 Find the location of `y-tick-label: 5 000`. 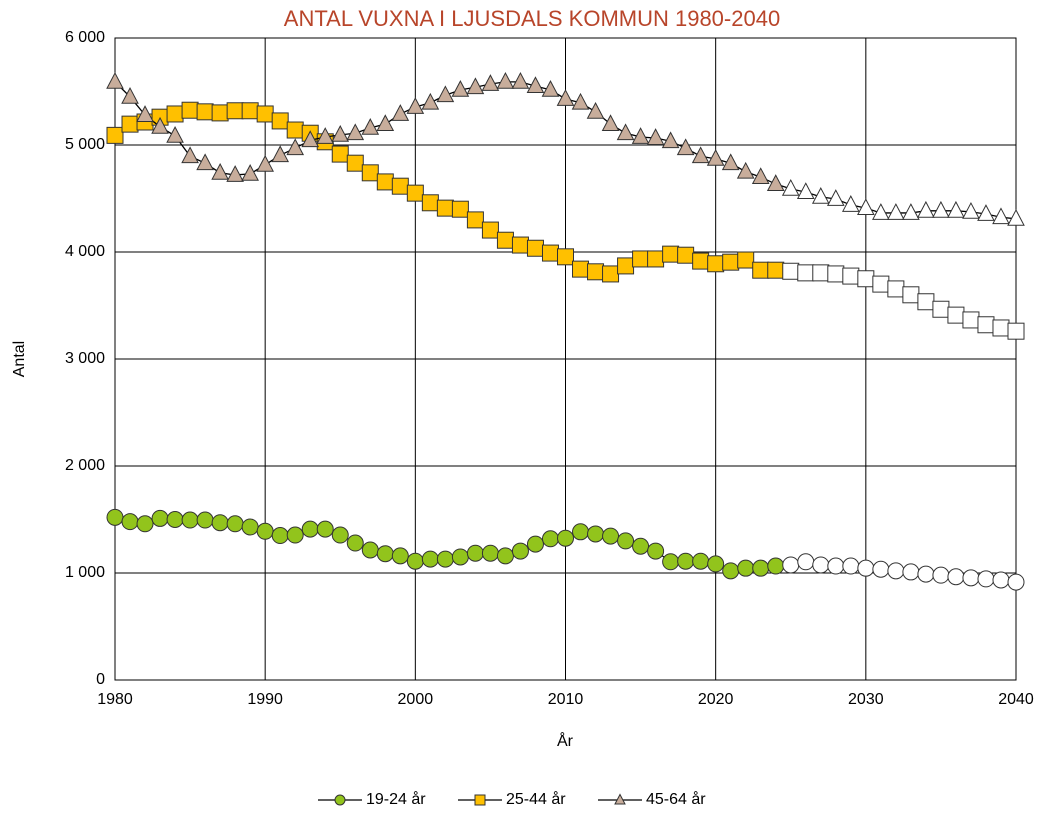

y-tick-label: 5 000 is located at coordinates (85, 144).